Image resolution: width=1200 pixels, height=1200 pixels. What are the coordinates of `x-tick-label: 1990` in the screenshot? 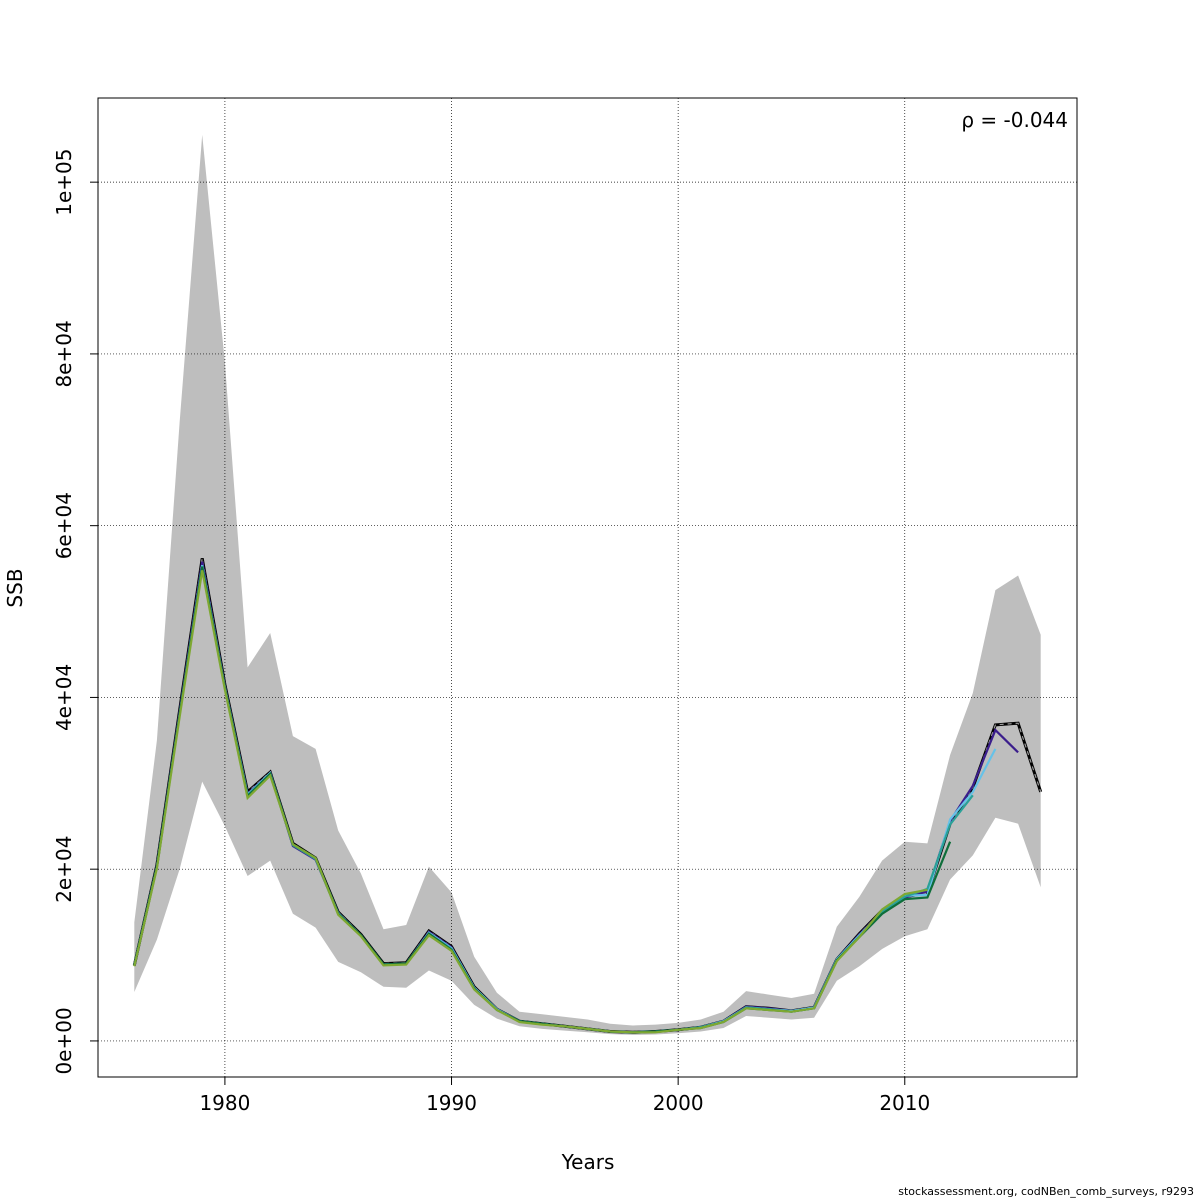 It's located at (451, 1103).